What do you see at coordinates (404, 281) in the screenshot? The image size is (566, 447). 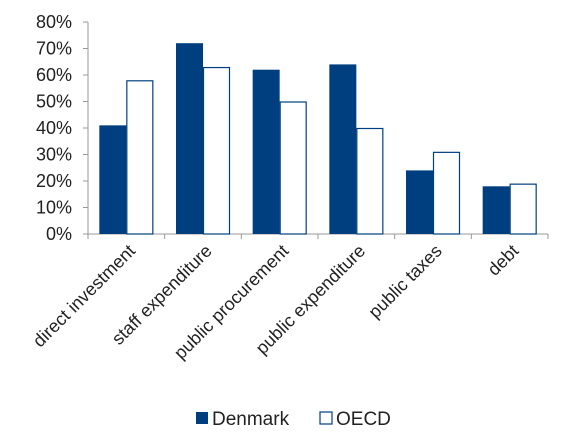 I see `x-tick-label: public taxes` at bounding box center [404, 281].